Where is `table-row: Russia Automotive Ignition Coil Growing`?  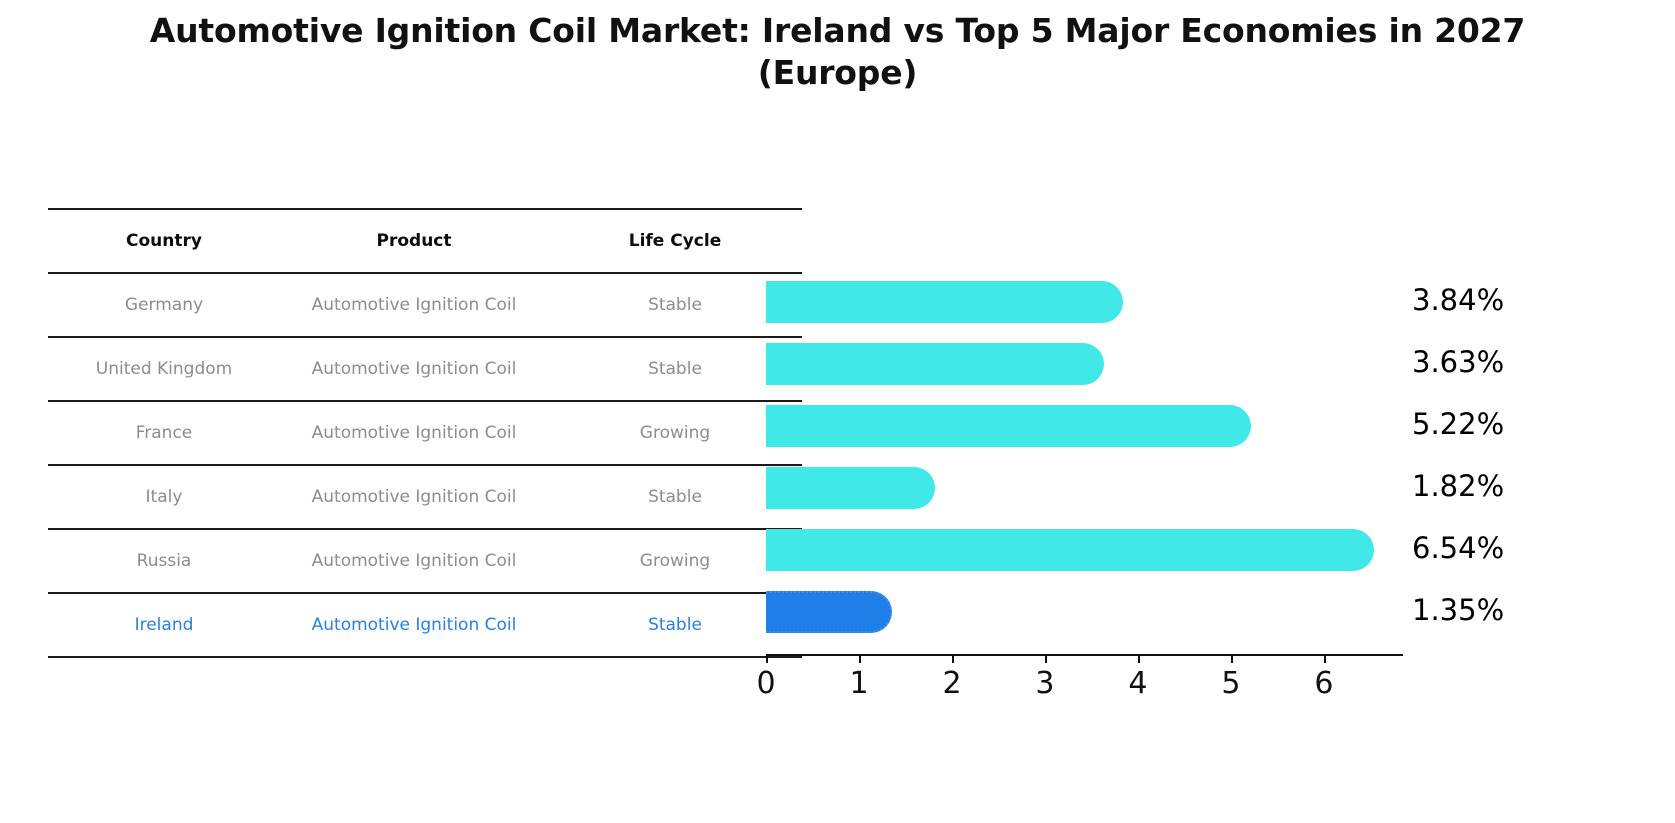
table-row: Russia Automotive Ignition Coil Growing is located at coordinates (425, 561).